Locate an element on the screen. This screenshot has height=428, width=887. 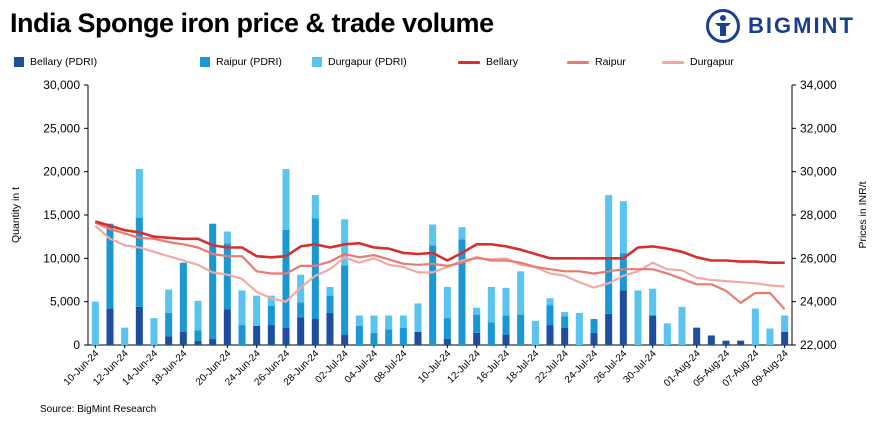
legend-item-durgapur-pdri: Durgapur (PDRI) is located at coordinates (359, 62).